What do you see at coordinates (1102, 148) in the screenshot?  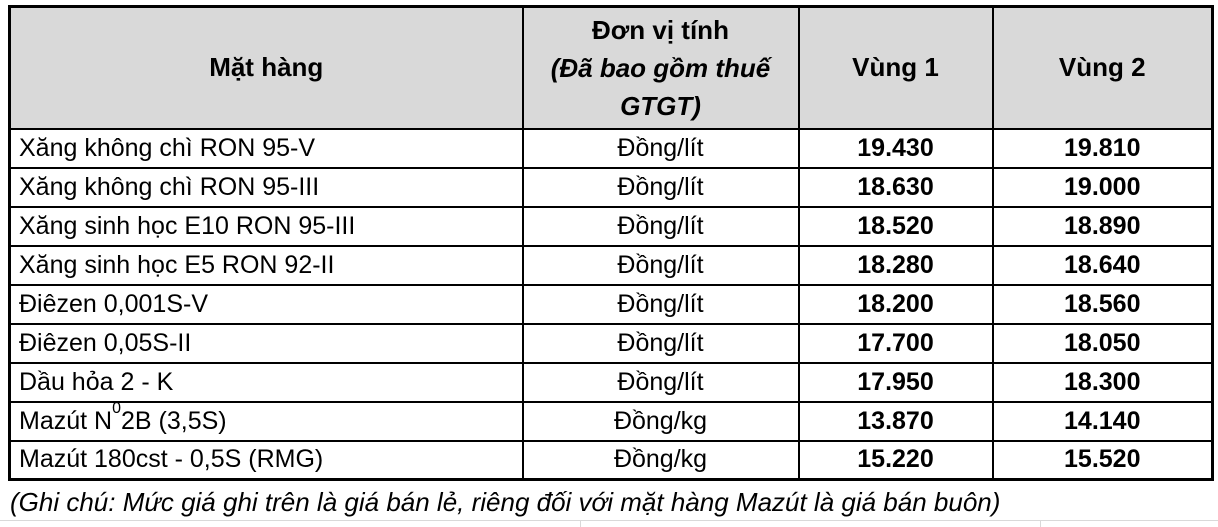 I see `region2-price-cell: 19.810` at bounding box center [1102, 148].